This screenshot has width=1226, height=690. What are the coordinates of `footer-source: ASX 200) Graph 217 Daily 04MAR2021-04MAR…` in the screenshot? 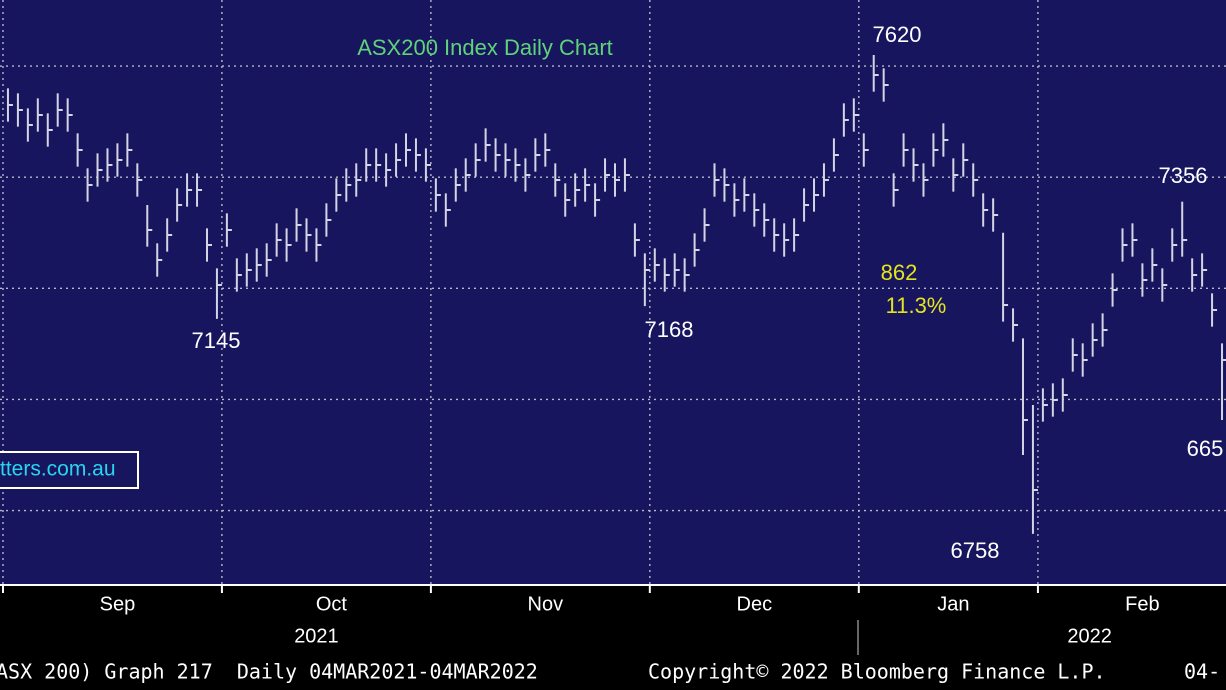 It's located at (269, 672).